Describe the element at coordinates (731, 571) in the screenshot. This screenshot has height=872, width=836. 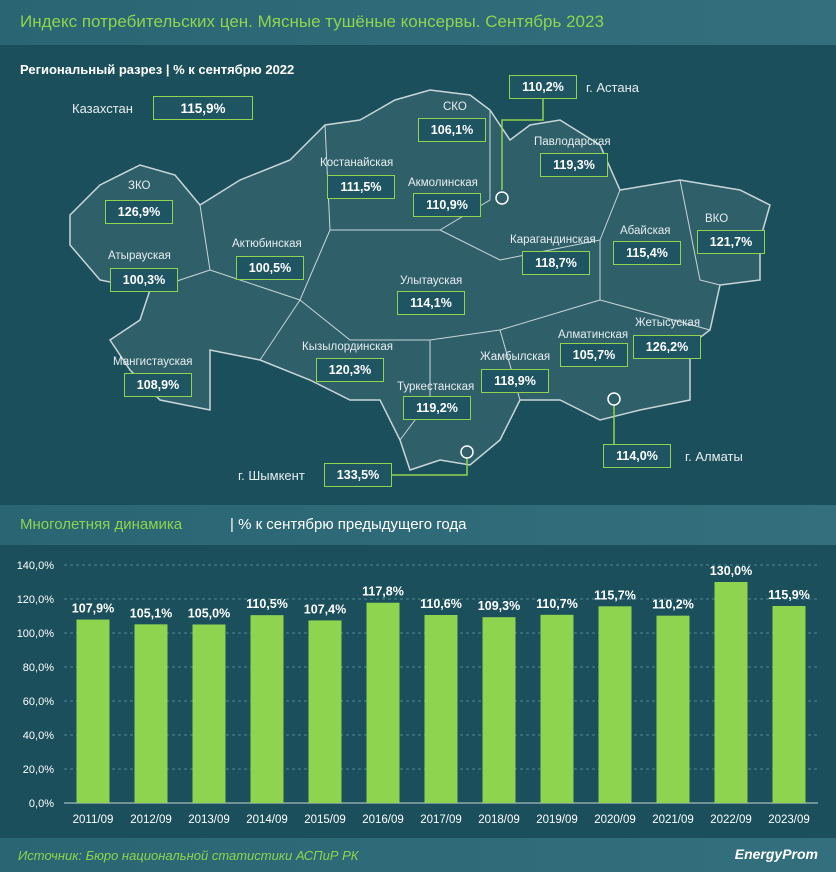
I see `data-label: 130,0%` at that location.